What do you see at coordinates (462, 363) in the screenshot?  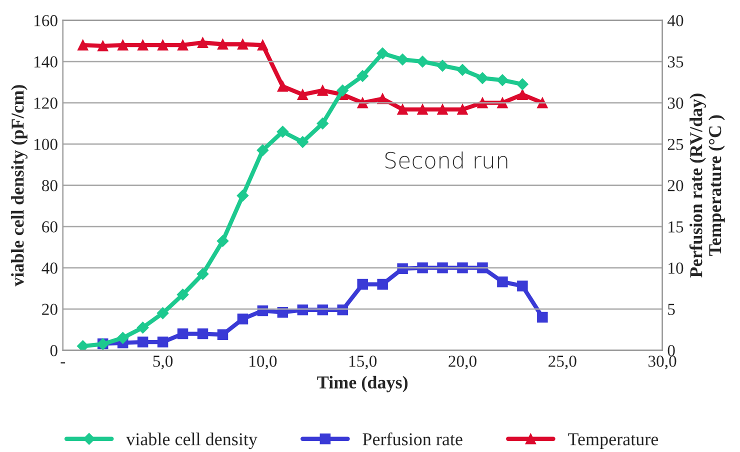 I see `x-tick-label: 20,0` at bounding box center [462, 363].